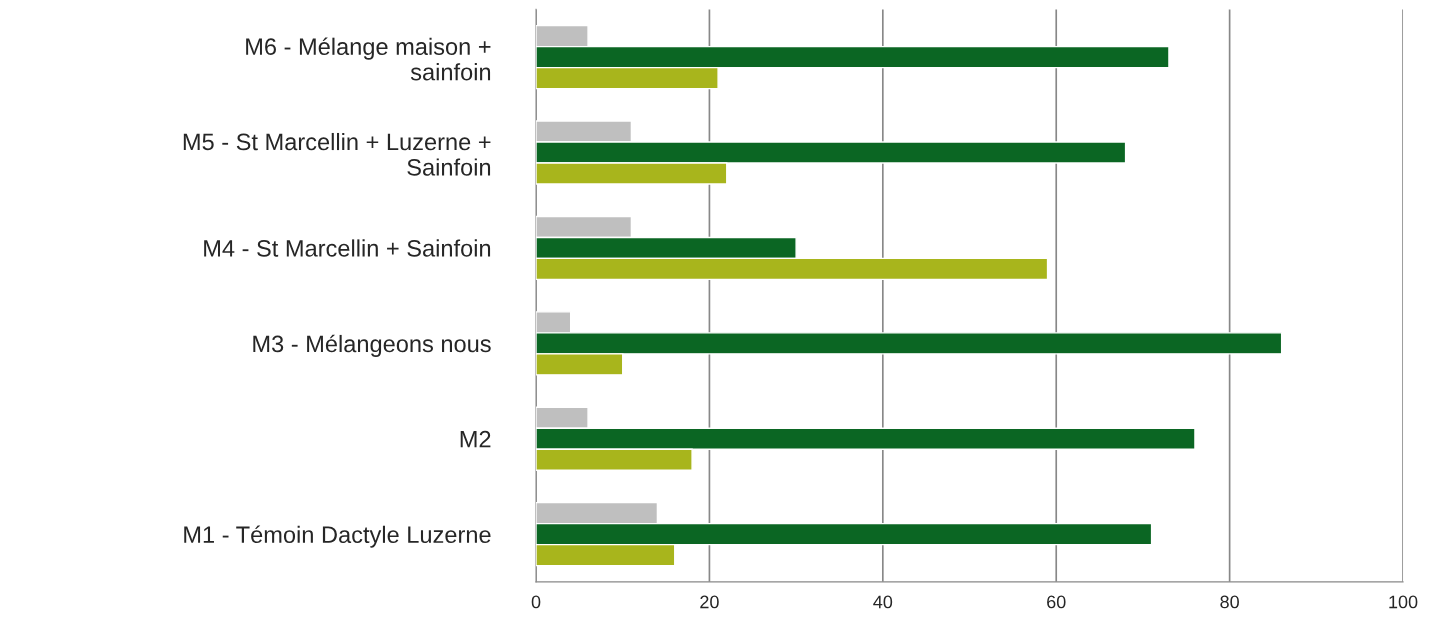 This screenshot has width=1439, height=627. Describe the element at coordinates (709, 602) in the screenshot. I see `x-tick-label: 20` at that location.